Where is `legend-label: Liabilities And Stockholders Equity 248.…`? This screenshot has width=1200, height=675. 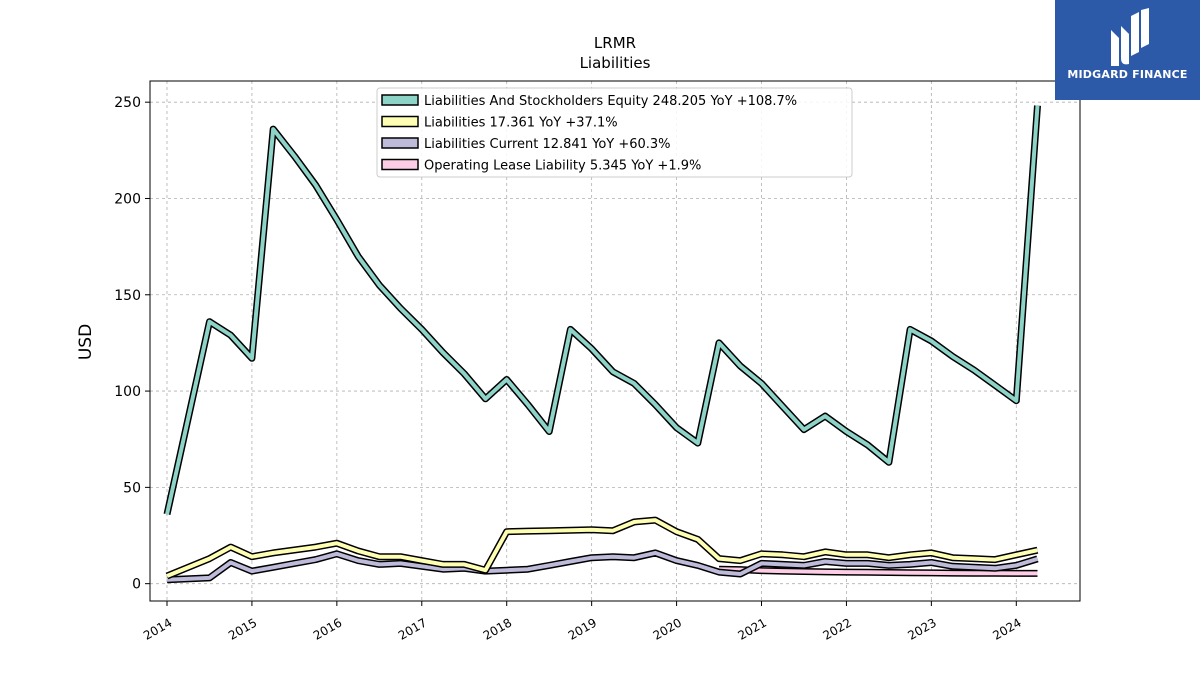 legend-label: Liabilities And Stockholders Equity 248.… is located at coordinates (610, 101).